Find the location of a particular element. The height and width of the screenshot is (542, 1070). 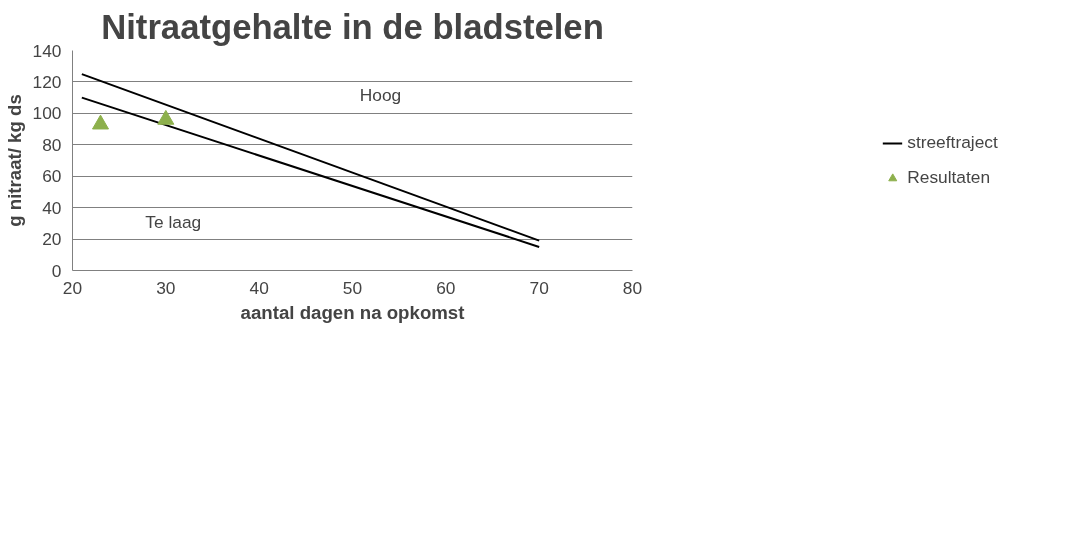

x-tick-label: 70 is located at coordinates (539, 287).